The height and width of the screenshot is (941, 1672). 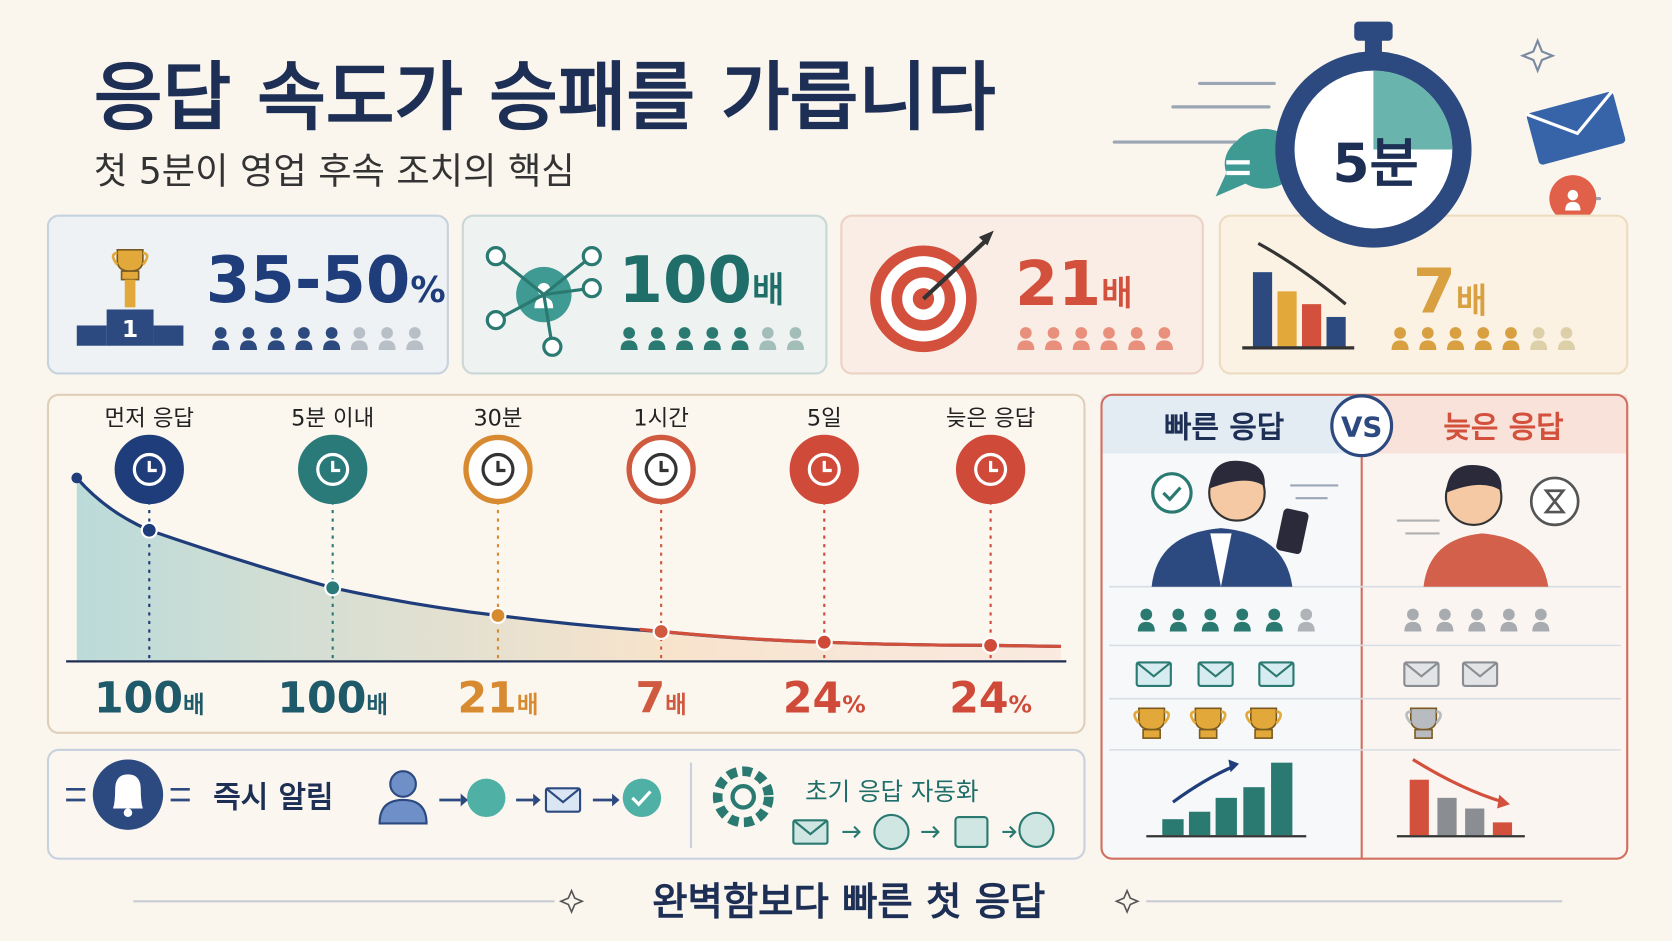 What do you see at coordinates (1413, 110) in the screenshot?
I see `stopwatch-sector` at bounding box center [1413, 110].